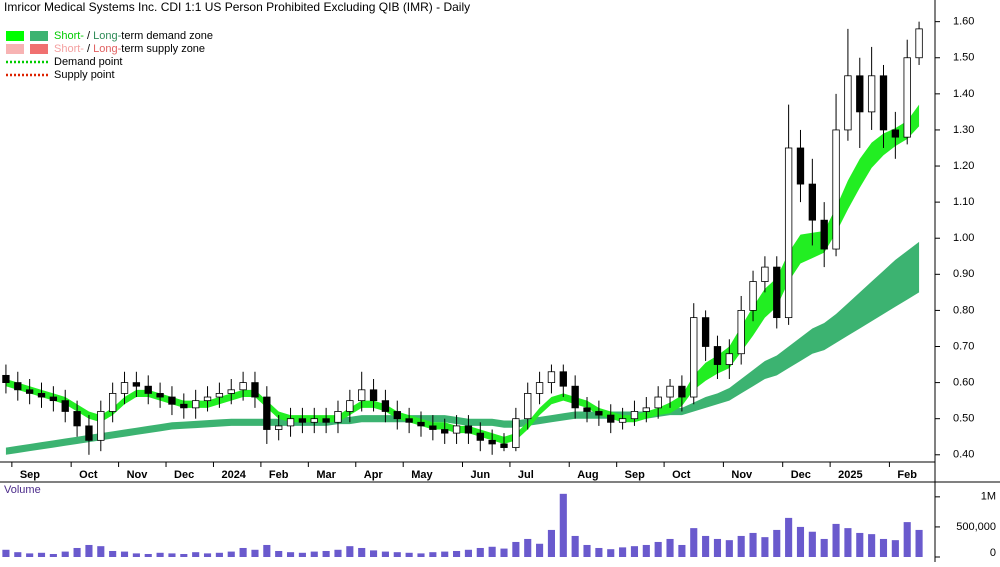 This screenshot has width=1000, height=567. I want to click on x-tick-label: Mar, so click(326, 475).